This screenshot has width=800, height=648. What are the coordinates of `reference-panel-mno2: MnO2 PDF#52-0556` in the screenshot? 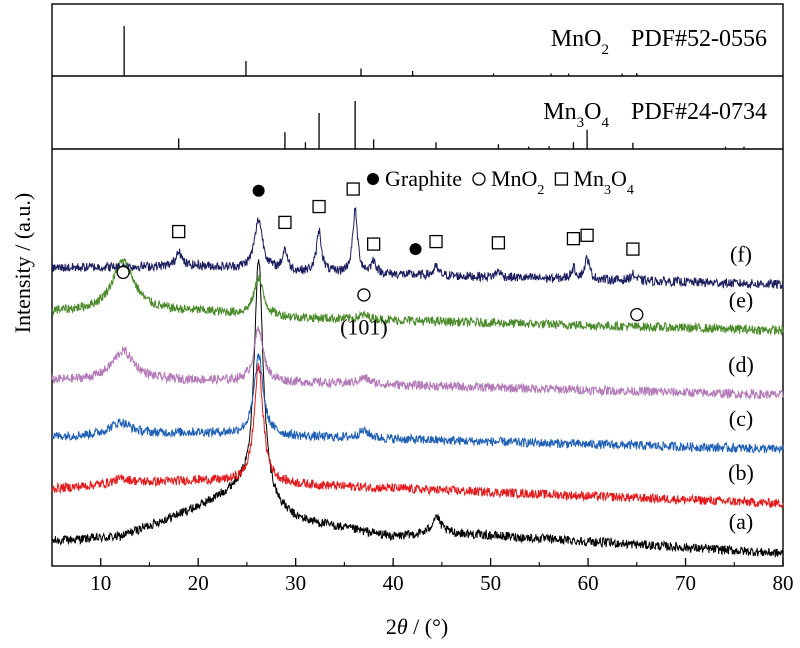 It's located at (445, 51).